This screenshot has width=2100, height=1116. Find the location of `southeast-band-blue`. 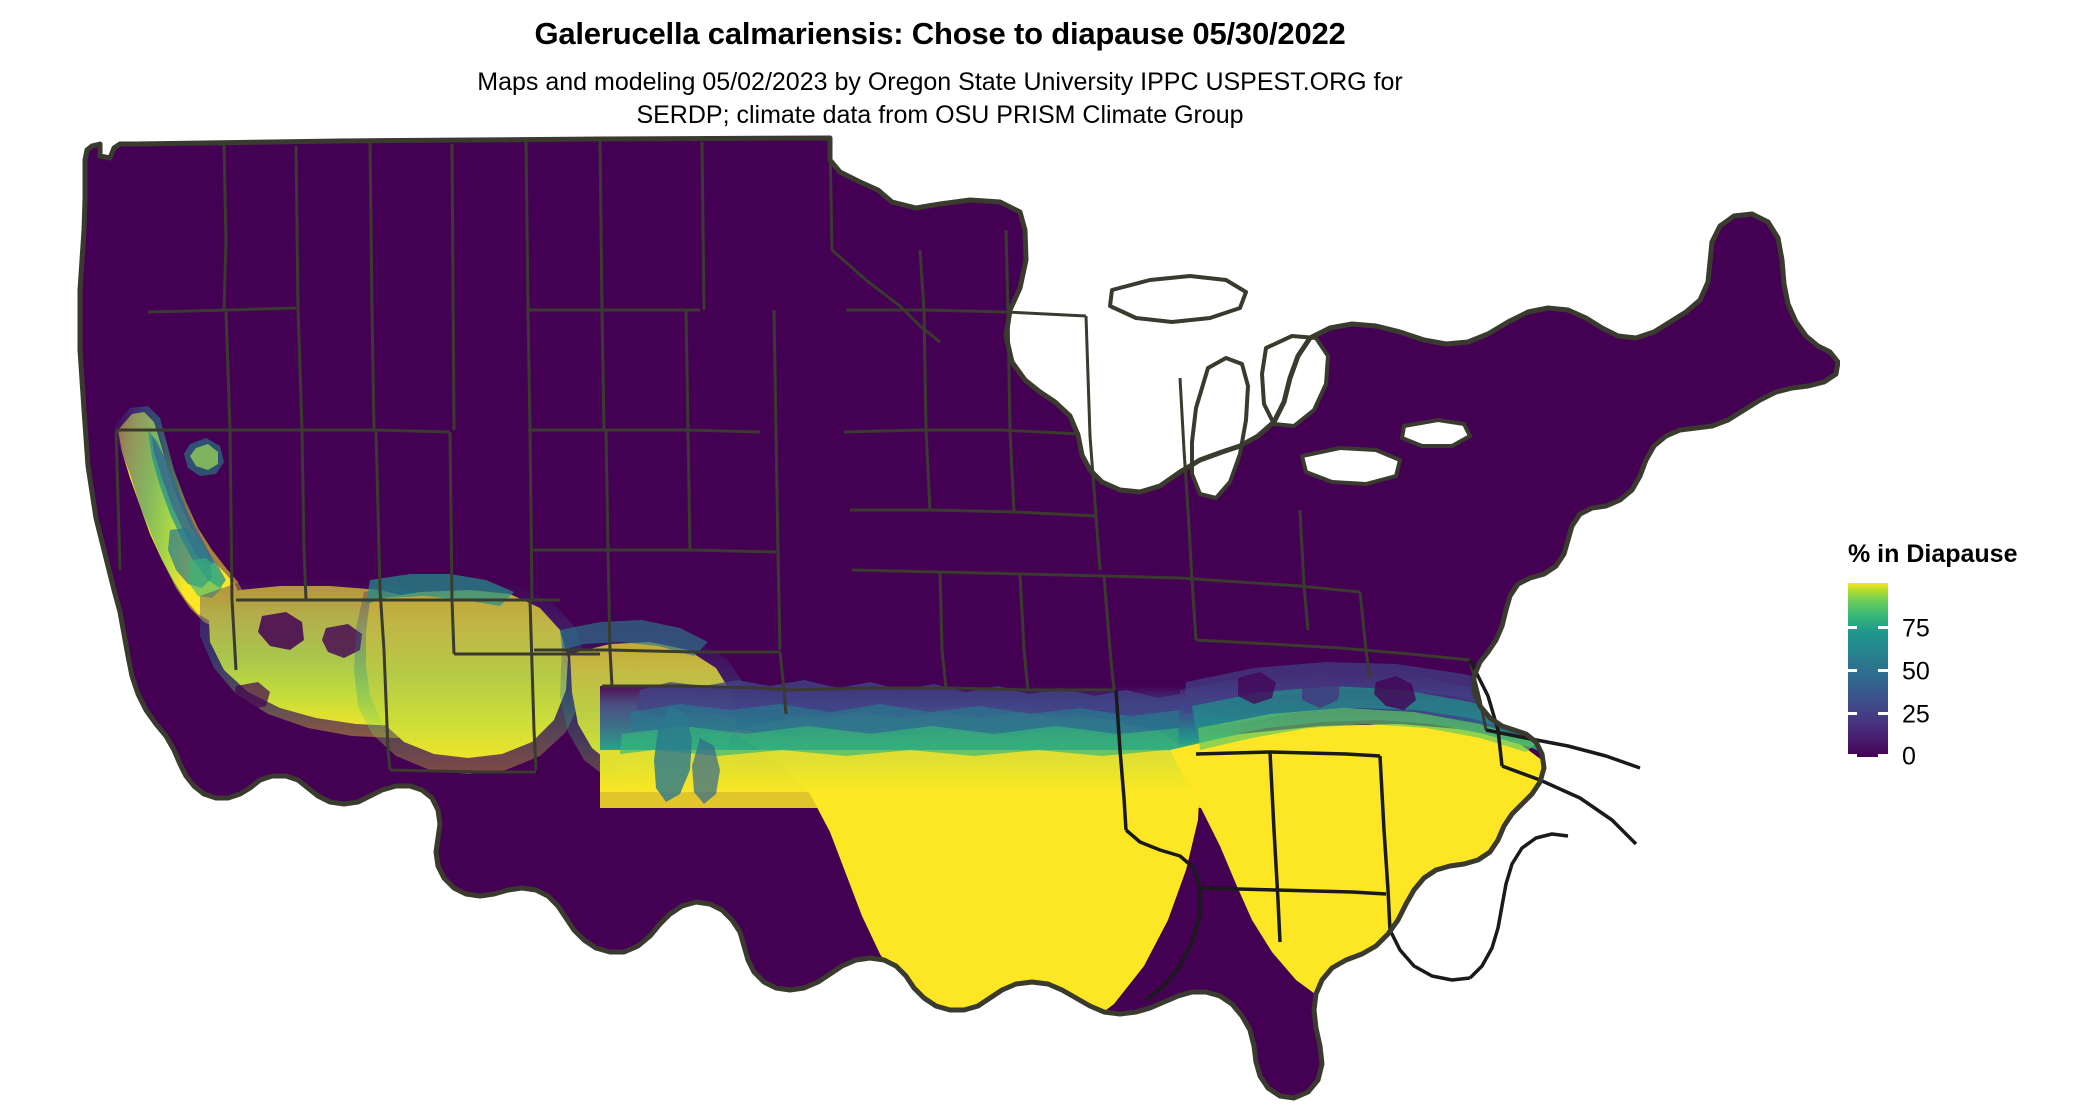

southeast-band-blue is located at coordinates (1400, 703).